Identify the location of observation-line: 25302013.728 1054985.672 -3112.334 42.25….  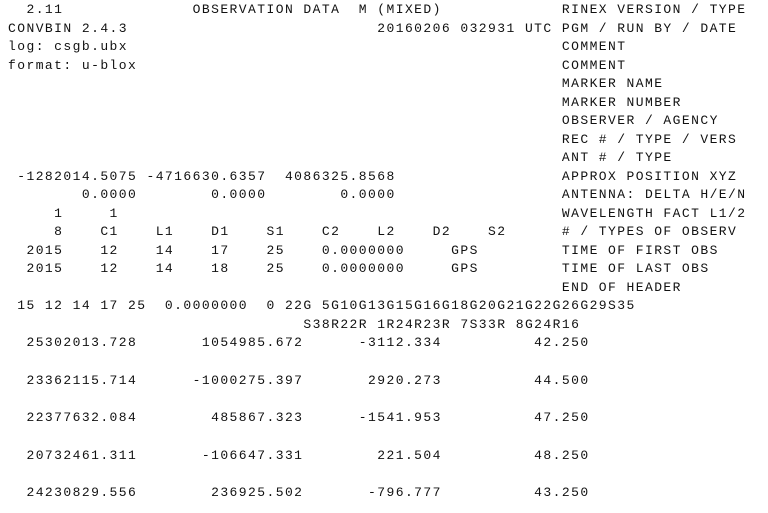
(299, 342).